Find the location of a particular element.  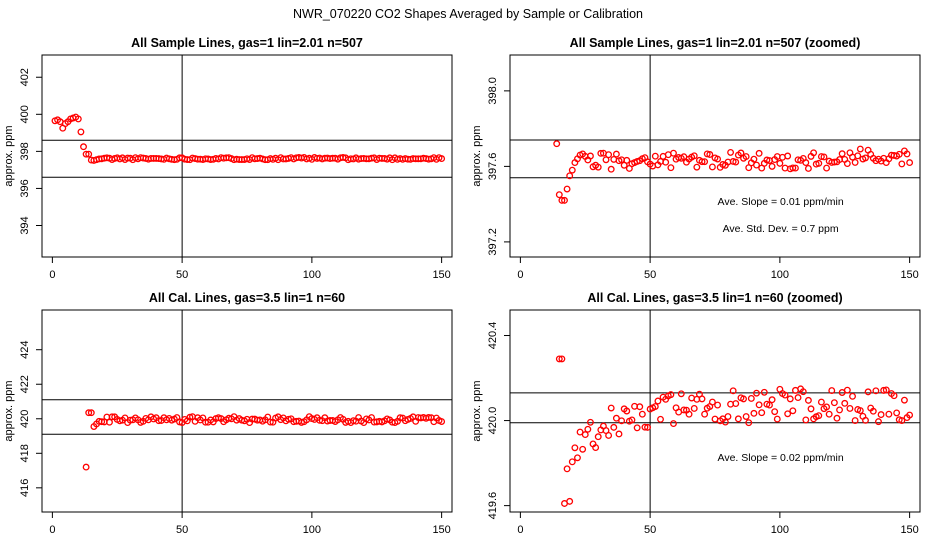

y-tick-label: 420 is located at coordinates (25, 419).